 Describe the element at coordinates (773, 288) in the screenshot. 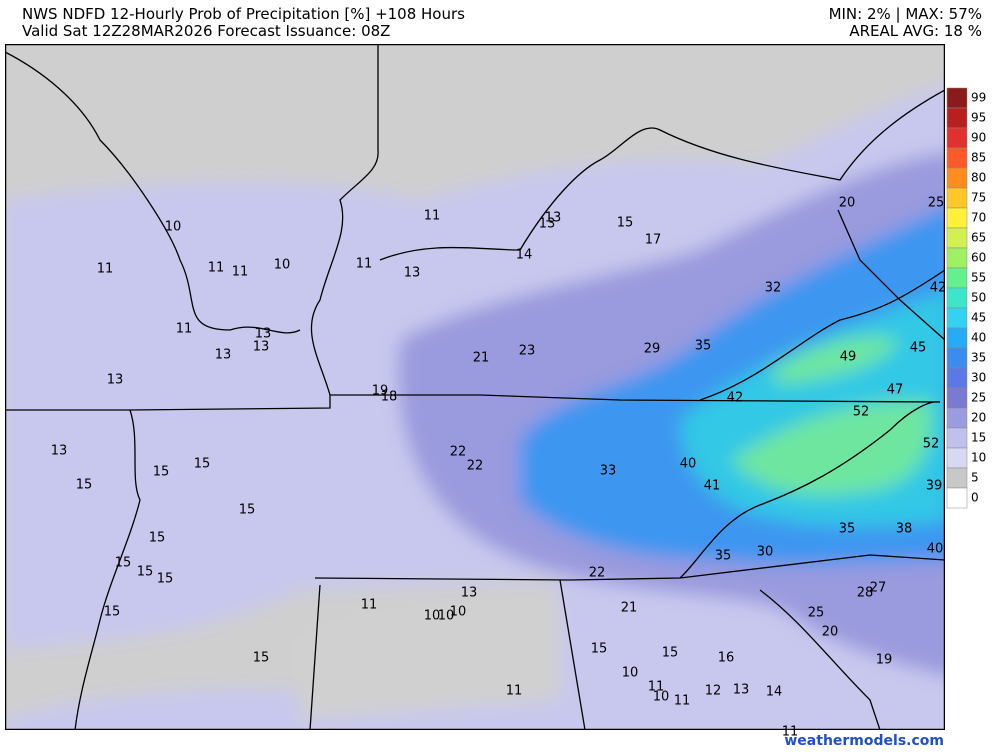

I see `point-label: 32` at that location.